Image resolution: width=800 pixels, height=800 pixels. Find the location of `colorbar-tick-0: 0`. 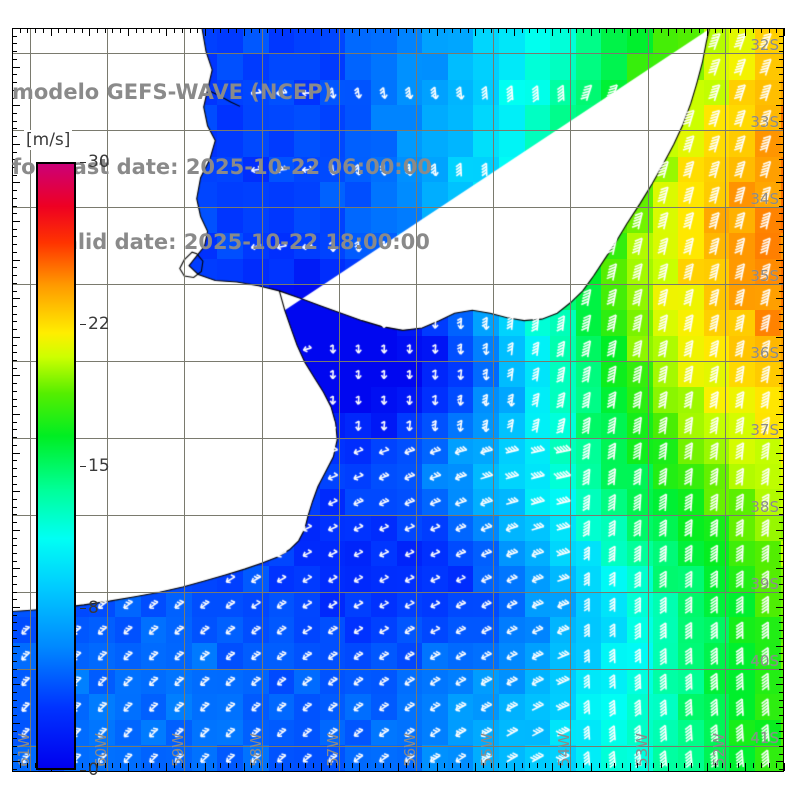

colorbar-tick-0: 0 is located at coordinates (93, 770).